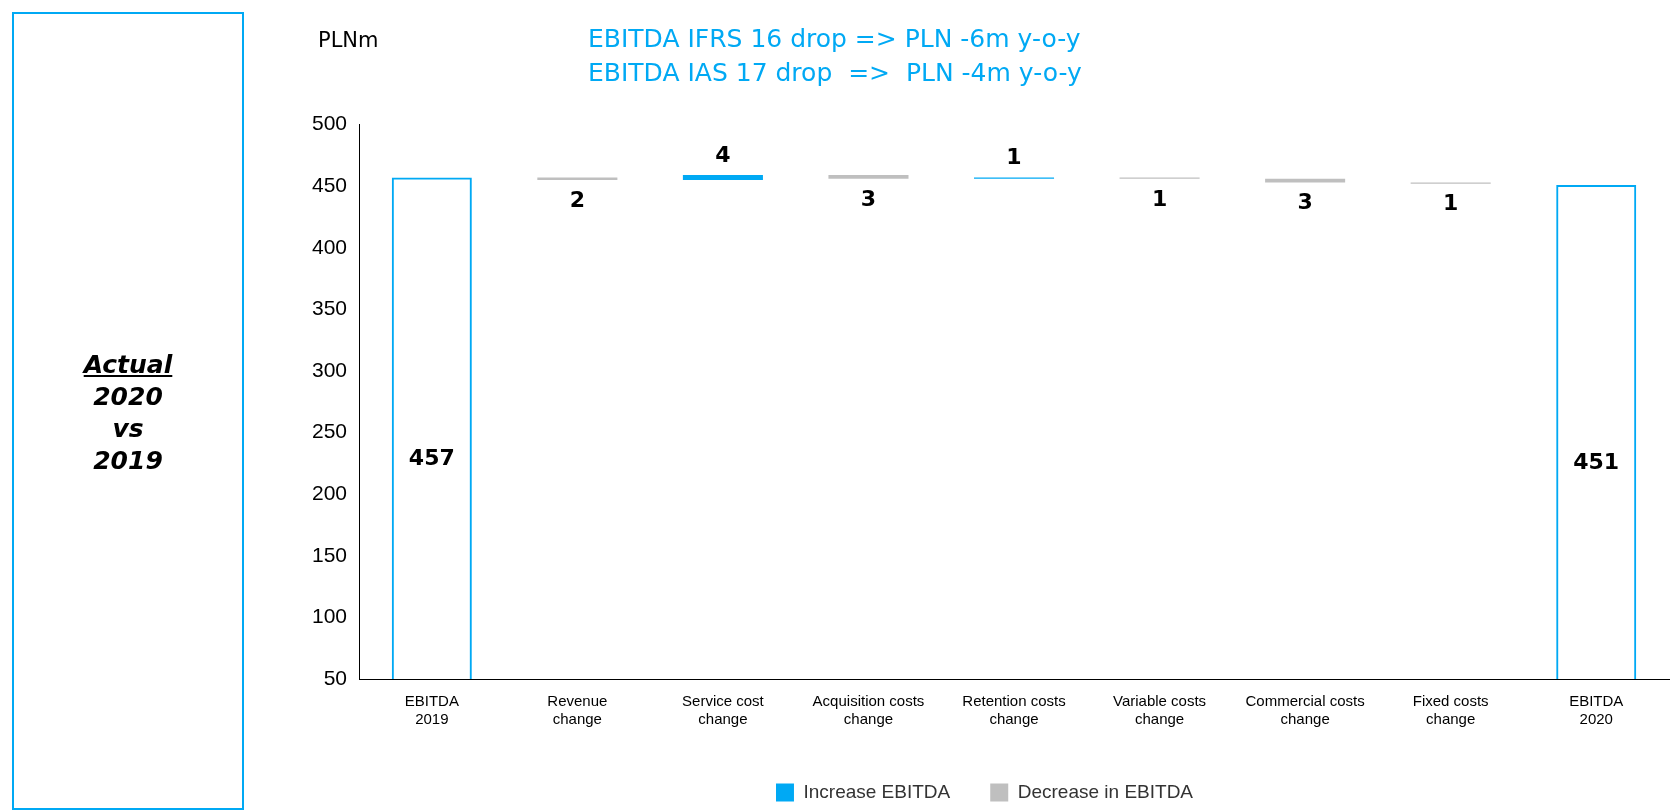 This screenshot has height=812, width=1679. I want to click on y-tick-label: 300, so click(329, 369).